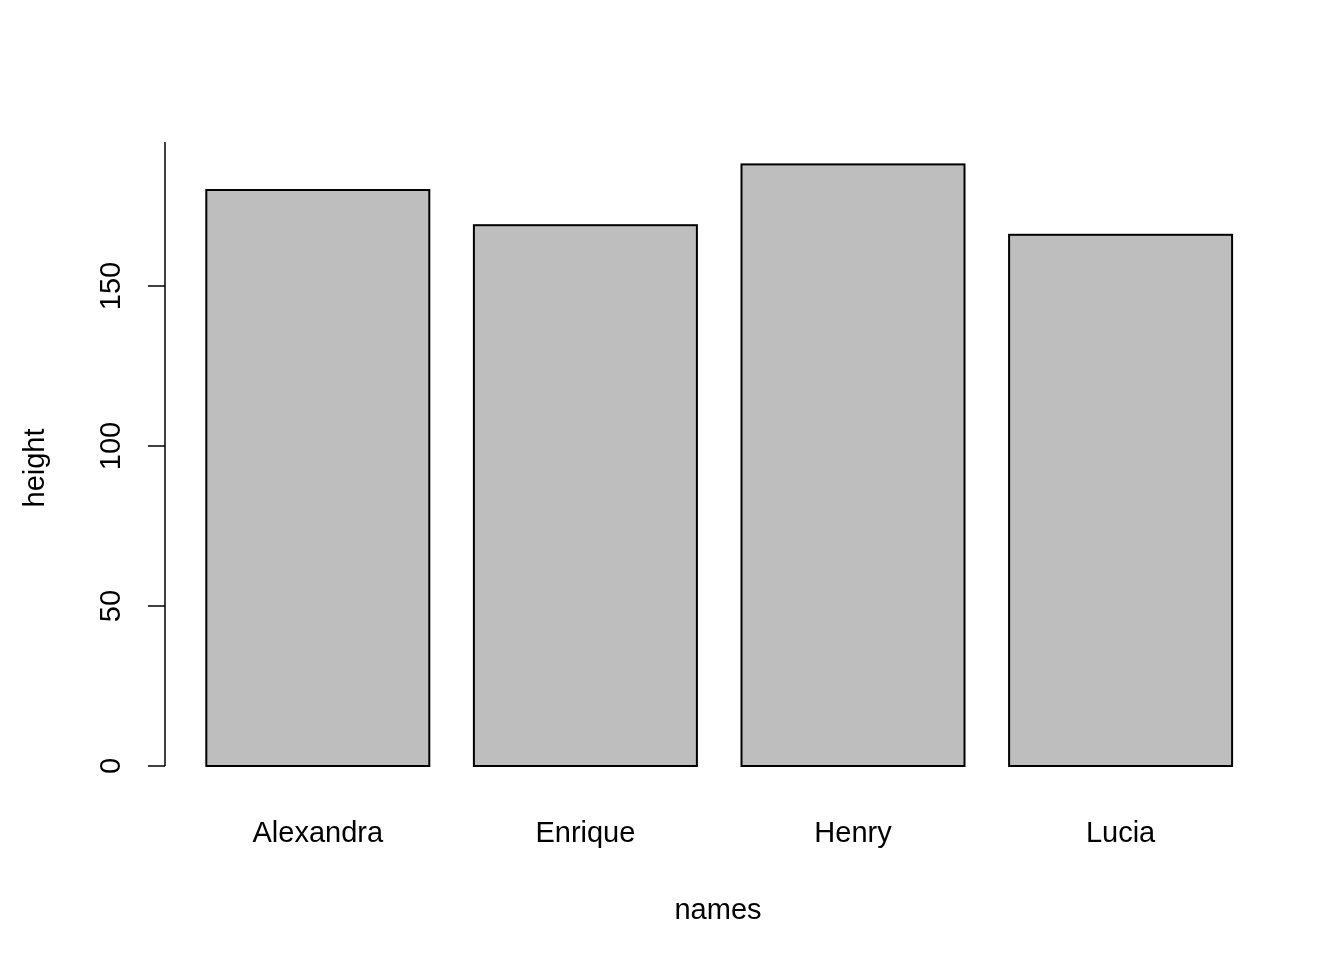 This screenshot has height=960, width=1344. Describe the element at coordinates (34, 468) in the screenshot. I see `y-axis-title: height` at that location.